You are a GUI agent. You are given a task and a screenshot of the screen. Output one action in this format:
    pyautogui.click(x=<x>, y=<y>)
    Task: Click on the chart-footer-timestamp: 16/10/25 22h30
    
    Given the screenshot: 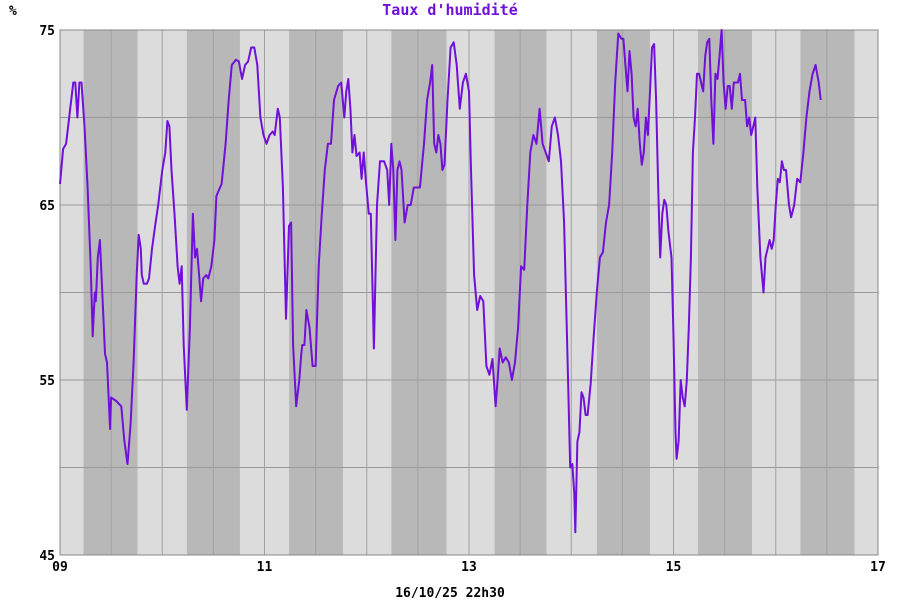 What is the action you would take?
    pyautogui.click(x=450, y=593)
    